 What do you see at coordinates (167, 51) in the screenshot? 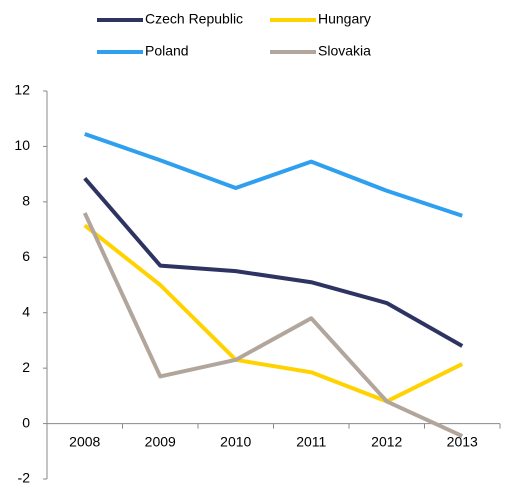
I see `legend-label: Poland` at bounding box center [167, 51].